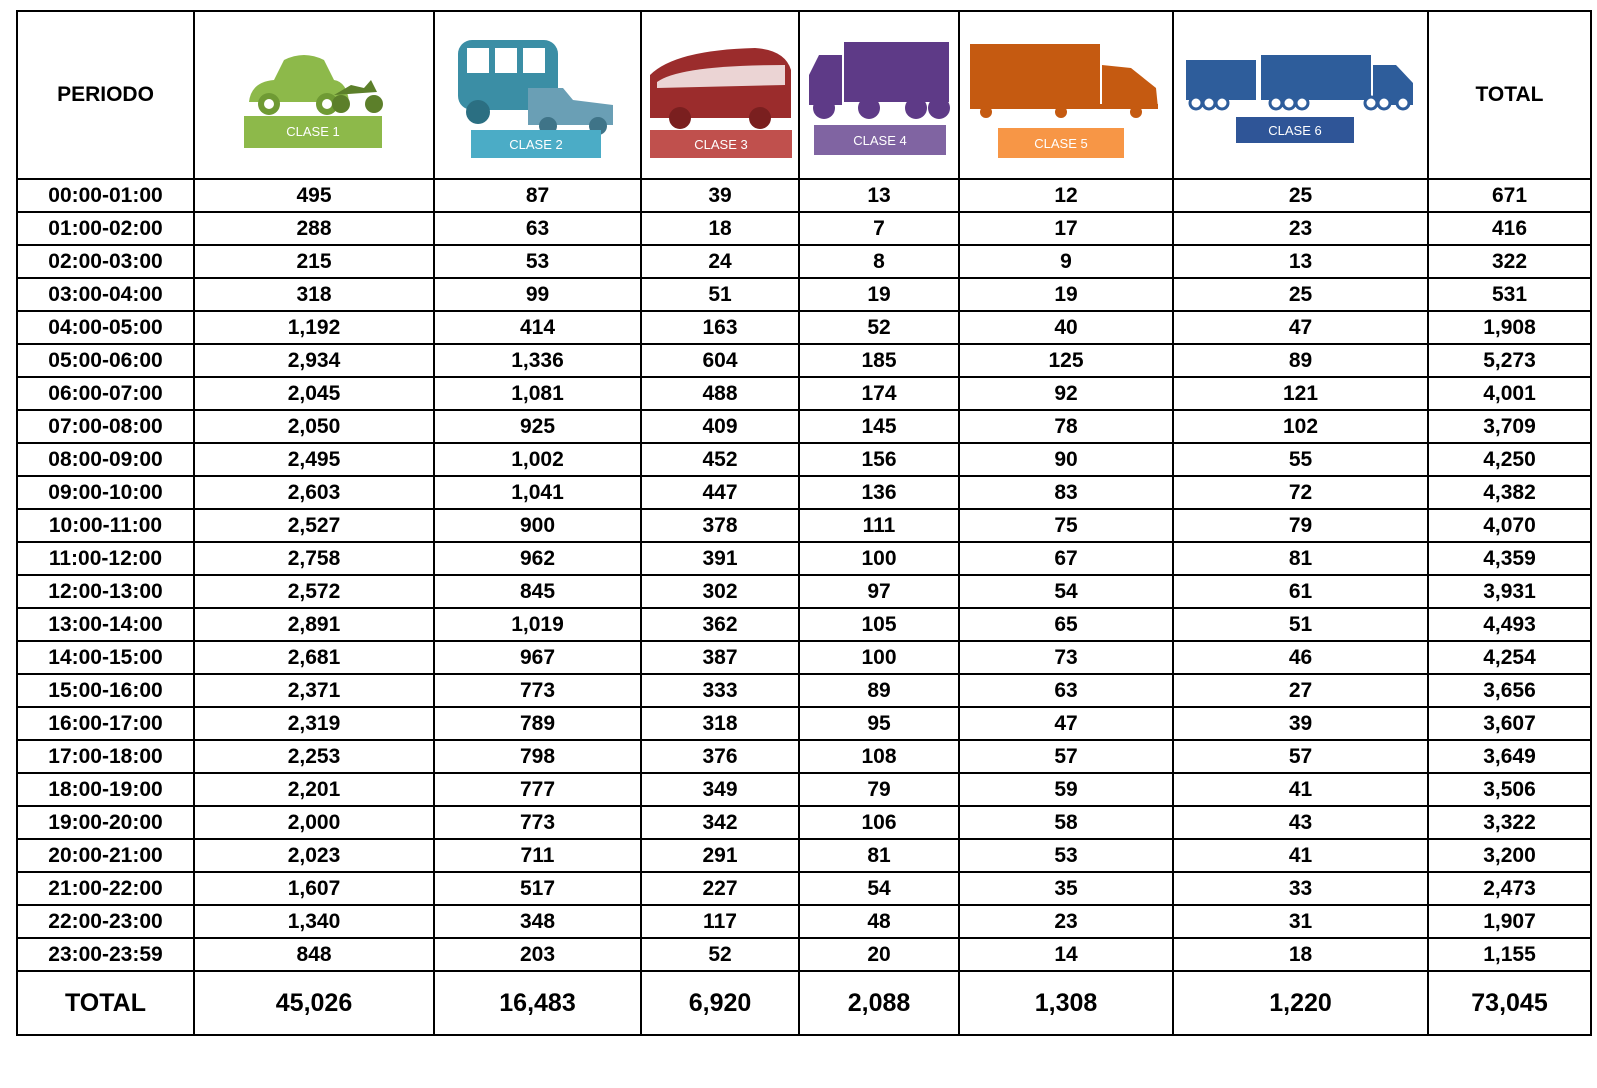 This screenshot has width=1597, height=1088. Describe the element at coordinates (720, 261) in the screenshot. I see `count-cell: 24` at that location.